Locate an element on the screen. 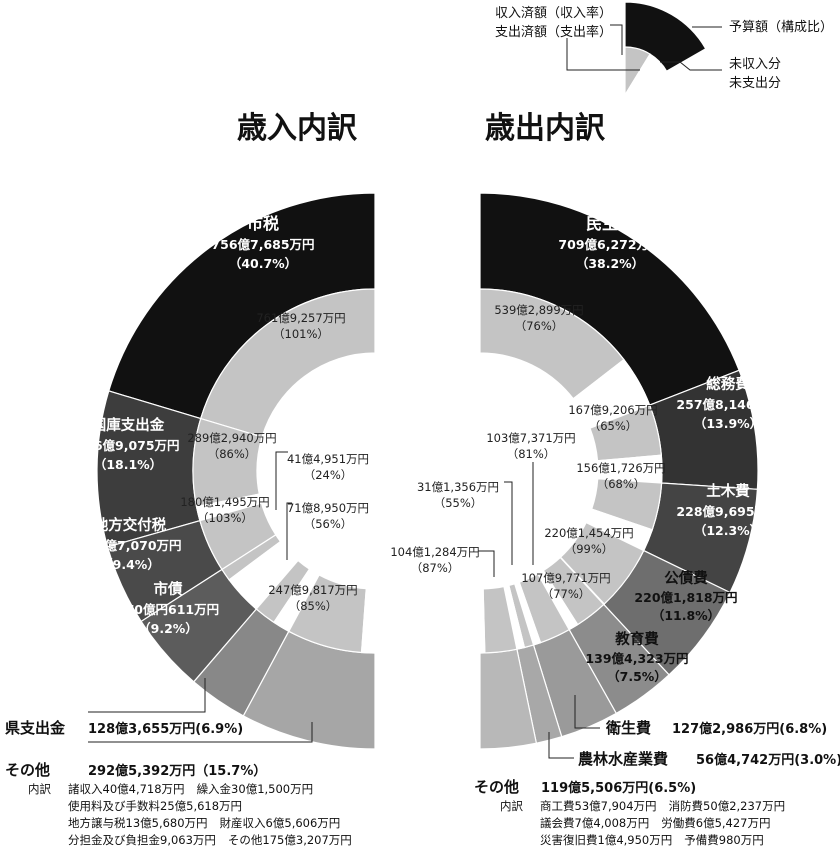 This screenshot has width=840, height=858. breakdown-item: 予備費980万円 is located at coordinates (724, 840).